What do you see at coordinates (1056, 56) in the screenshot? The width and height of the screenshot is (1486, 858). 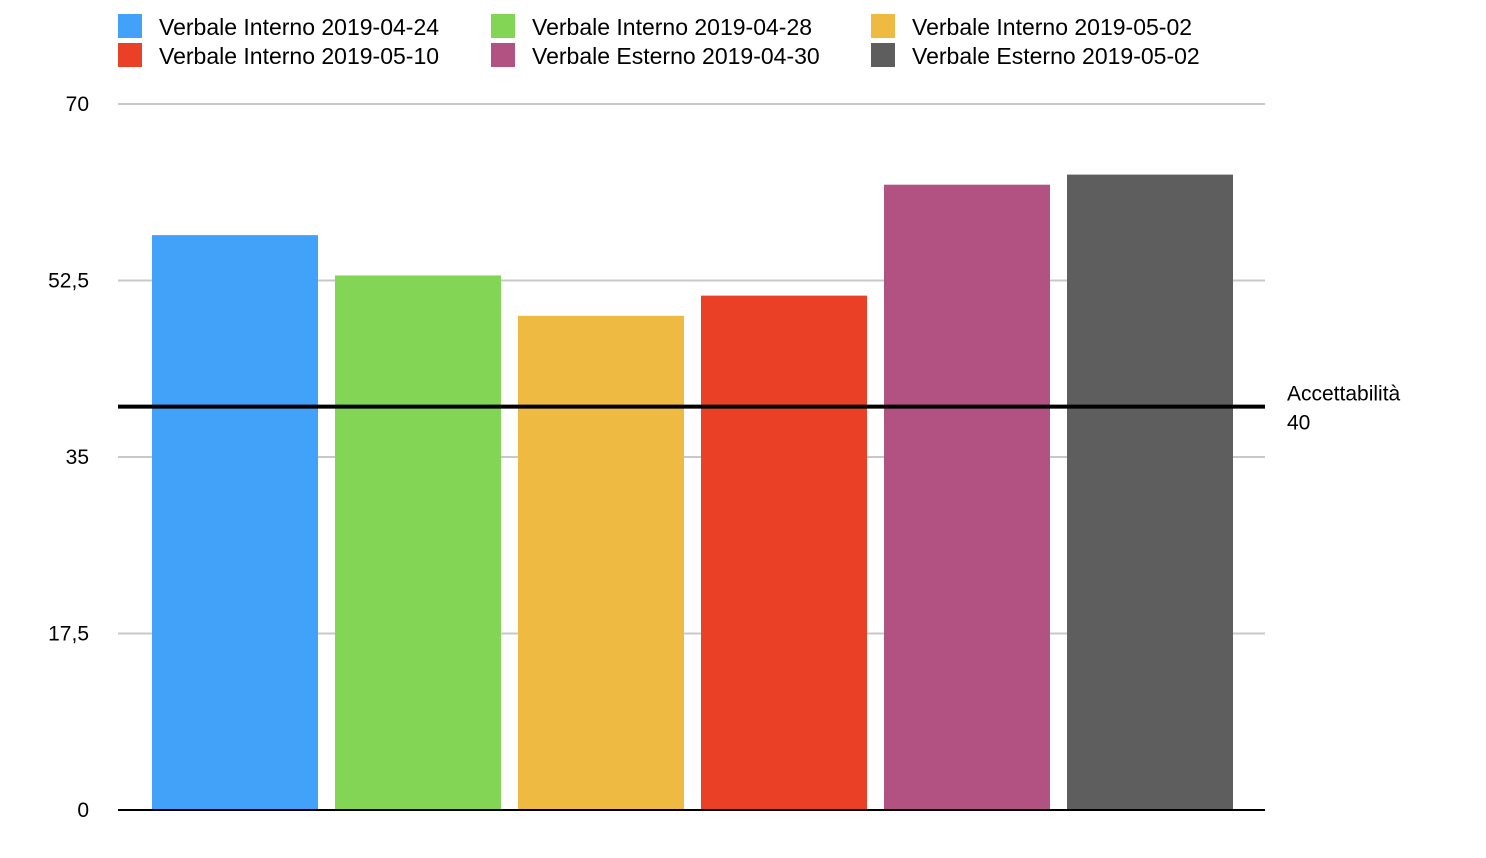 I see `legend-label: Verbale Esterno 2019-05-02` at bounding box center [1056, 56].